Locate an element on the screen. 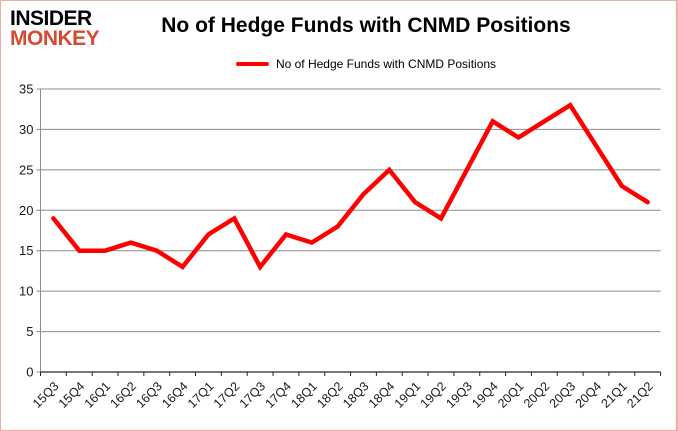  x-axis-label-21Q1: 21Q1 is located at coordinates (614, 395).